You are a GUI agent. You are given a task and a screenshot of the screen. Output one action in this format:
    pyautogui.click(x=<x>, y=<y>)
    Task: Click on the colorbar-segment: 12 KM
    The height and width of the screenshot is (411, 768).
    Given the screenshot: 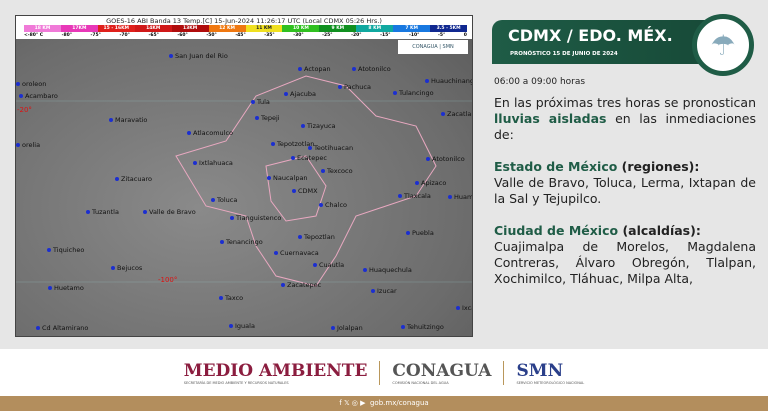 What is the action you would take?
    pyautogui.click(x=227, y=28)
    